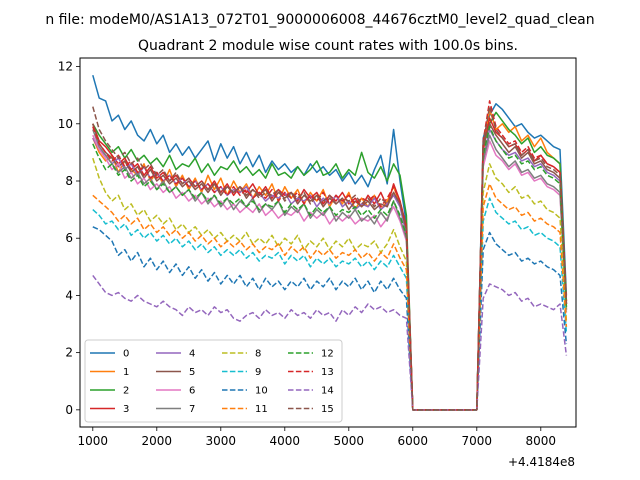  Describe the element at coordinates (69, 353) in the screenshot. I see `y-tick-label: 2` at that location.